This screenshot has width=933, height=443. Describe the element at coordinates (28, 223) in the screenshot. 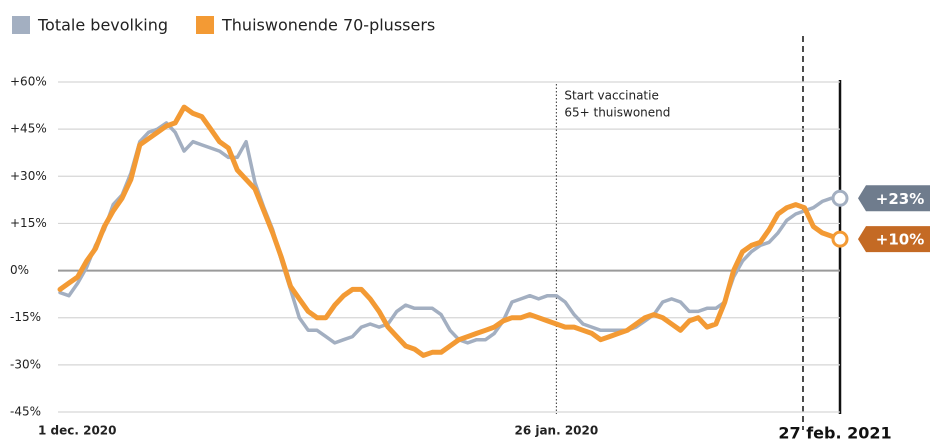

I see `y-tick-label: +15%` at that location.